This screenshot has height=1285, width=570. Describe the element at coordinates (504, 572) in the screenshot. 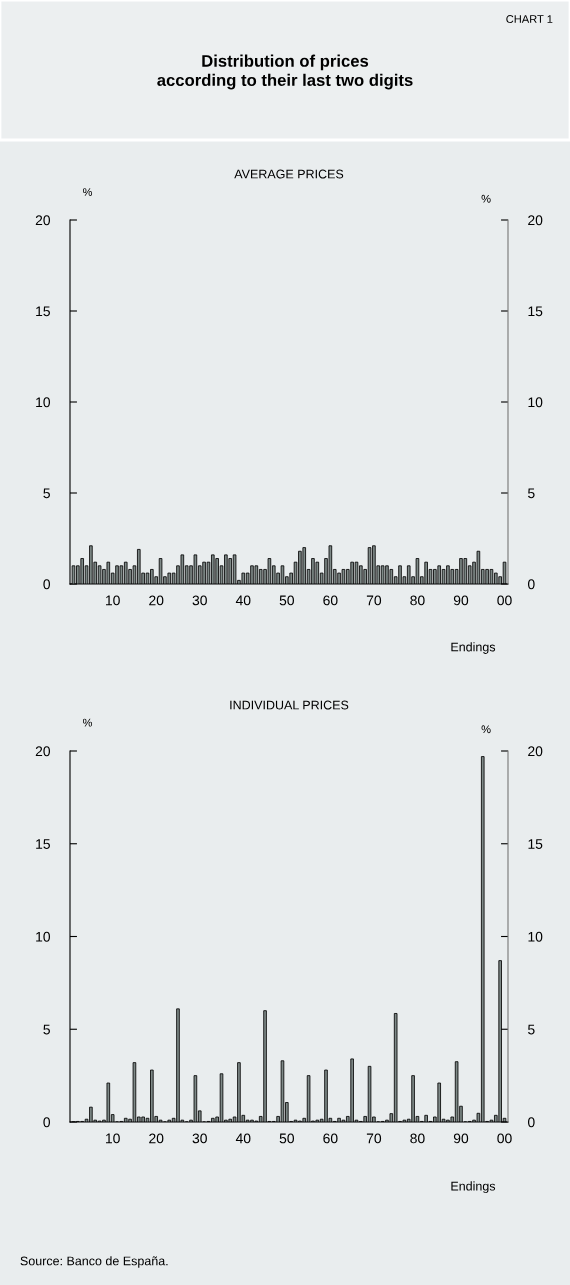

I see `bar` at that location.